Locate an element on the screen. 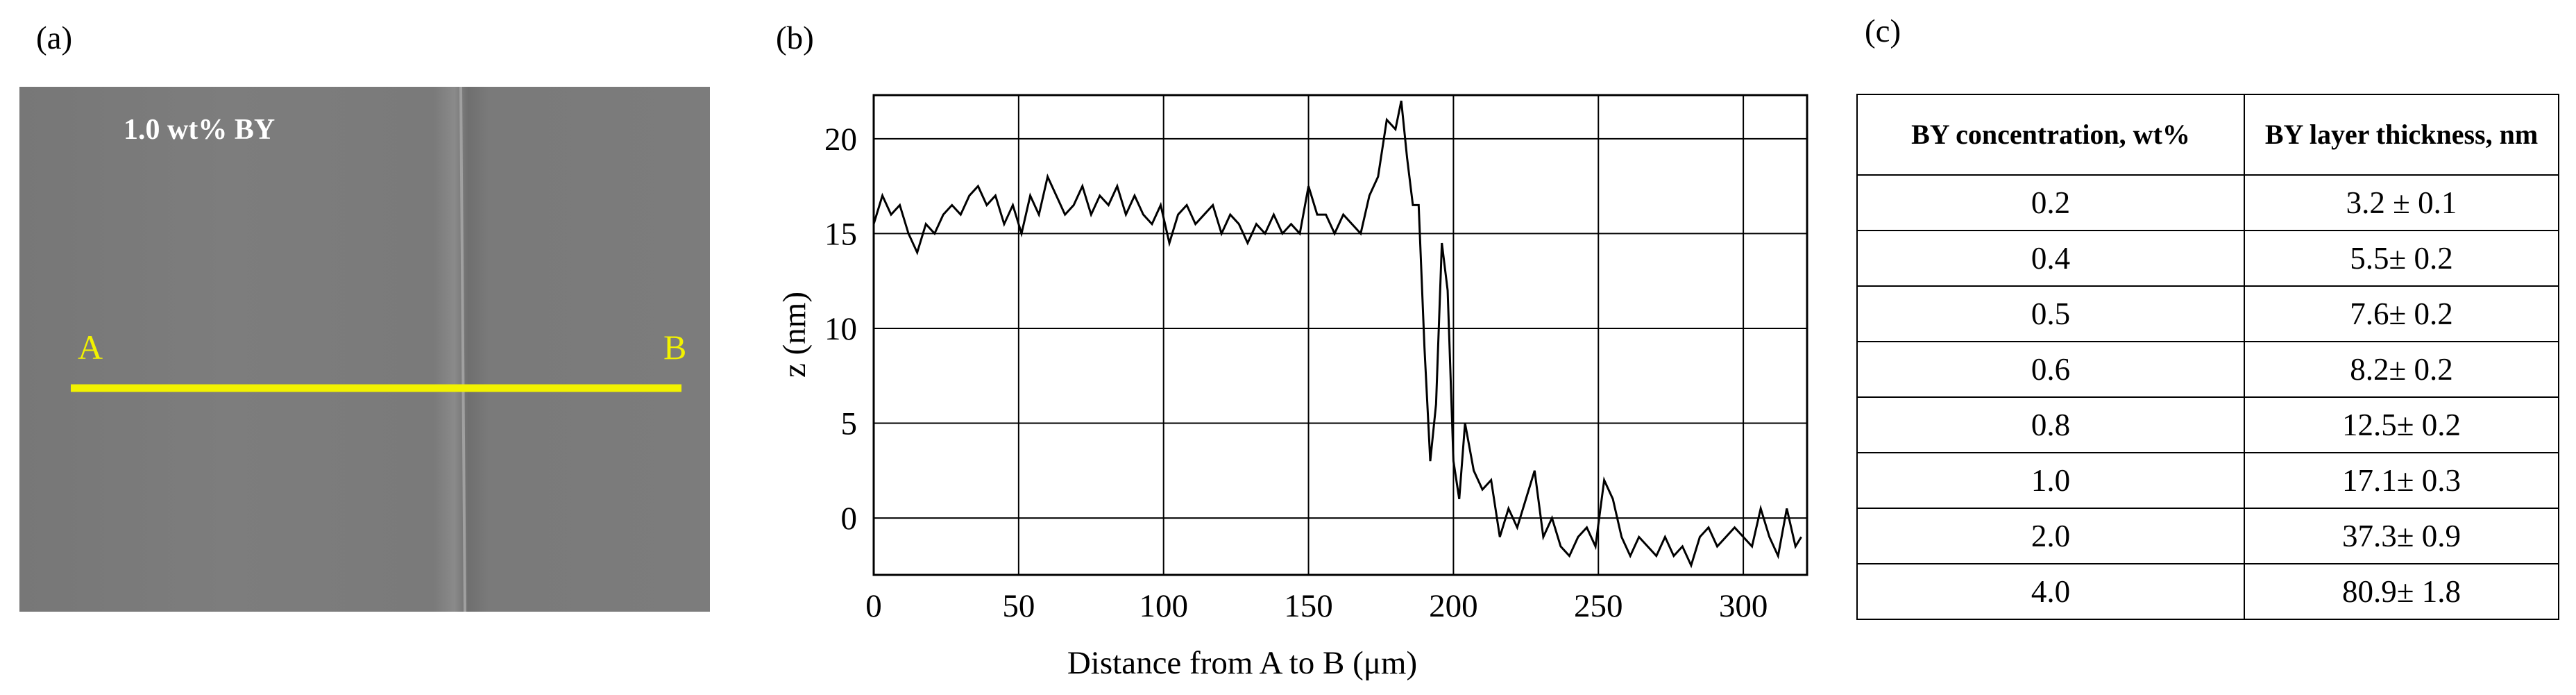 This screenshot has width=2576, height=695. y-axis-label: z (nm) is located at coordinates (795, 335).